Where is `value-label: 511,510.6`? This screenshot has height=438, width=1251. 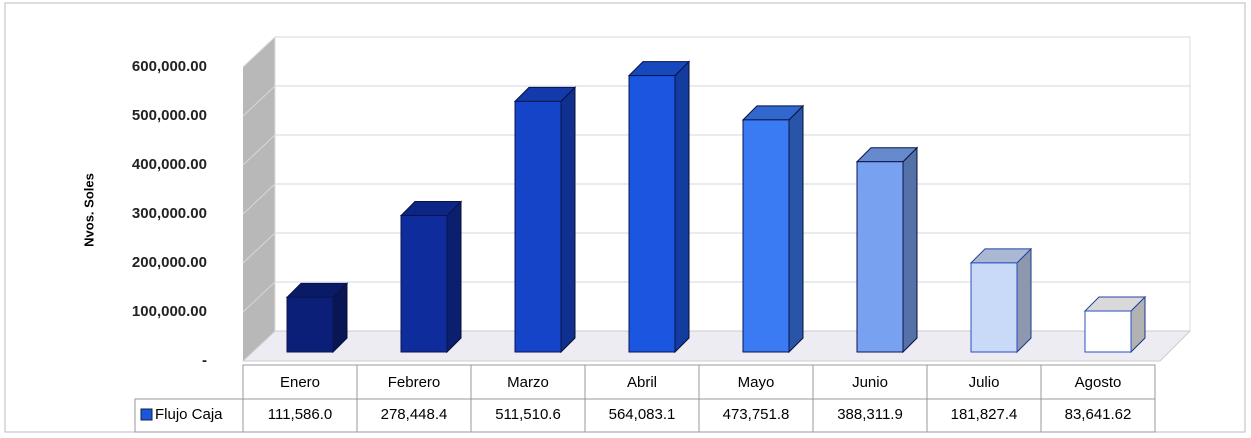
value-label: 511,510.6 is located at coordinates (528, 414).